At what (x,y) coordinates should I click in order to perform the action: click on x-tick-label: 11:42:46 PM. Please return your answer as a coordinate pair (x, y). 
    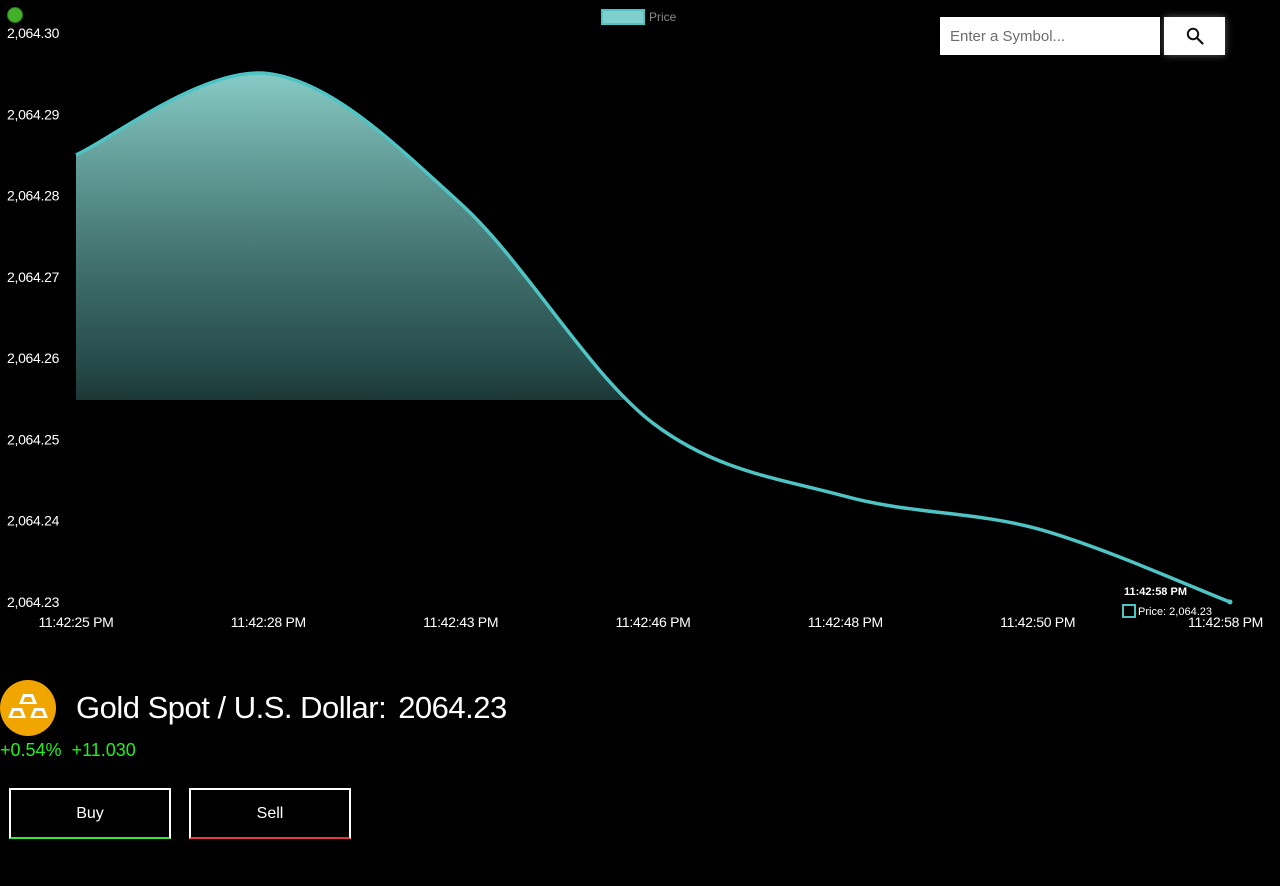
    Looking at the image, I should click on (652, 622).